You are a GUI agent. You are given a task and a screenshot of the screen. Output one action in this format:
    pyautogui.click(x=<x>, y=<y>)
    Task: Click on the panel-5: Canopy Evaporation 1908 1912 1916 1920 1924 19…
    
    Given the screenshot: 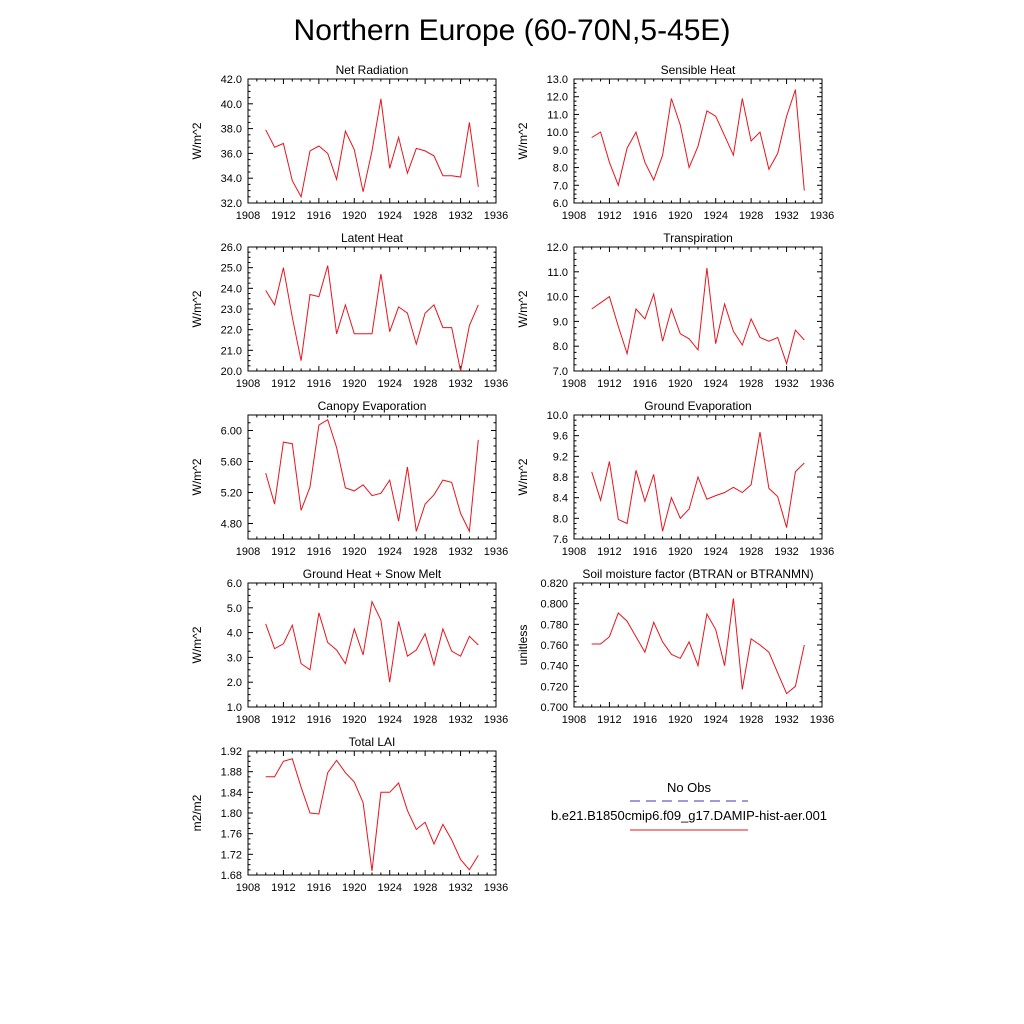 What is the action you would take?
    pyautogui.click(x=349, y=478)
    